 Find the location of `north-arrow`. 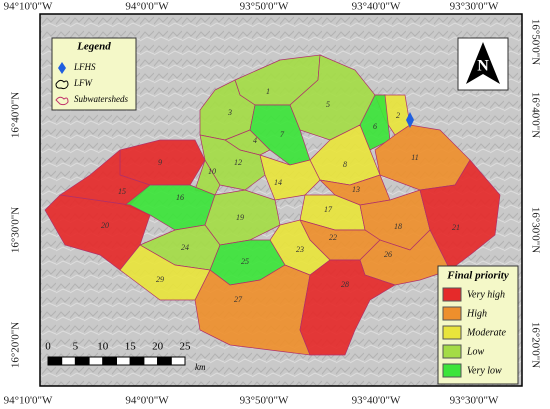

north-arrow is located at coordinates (483, 63).